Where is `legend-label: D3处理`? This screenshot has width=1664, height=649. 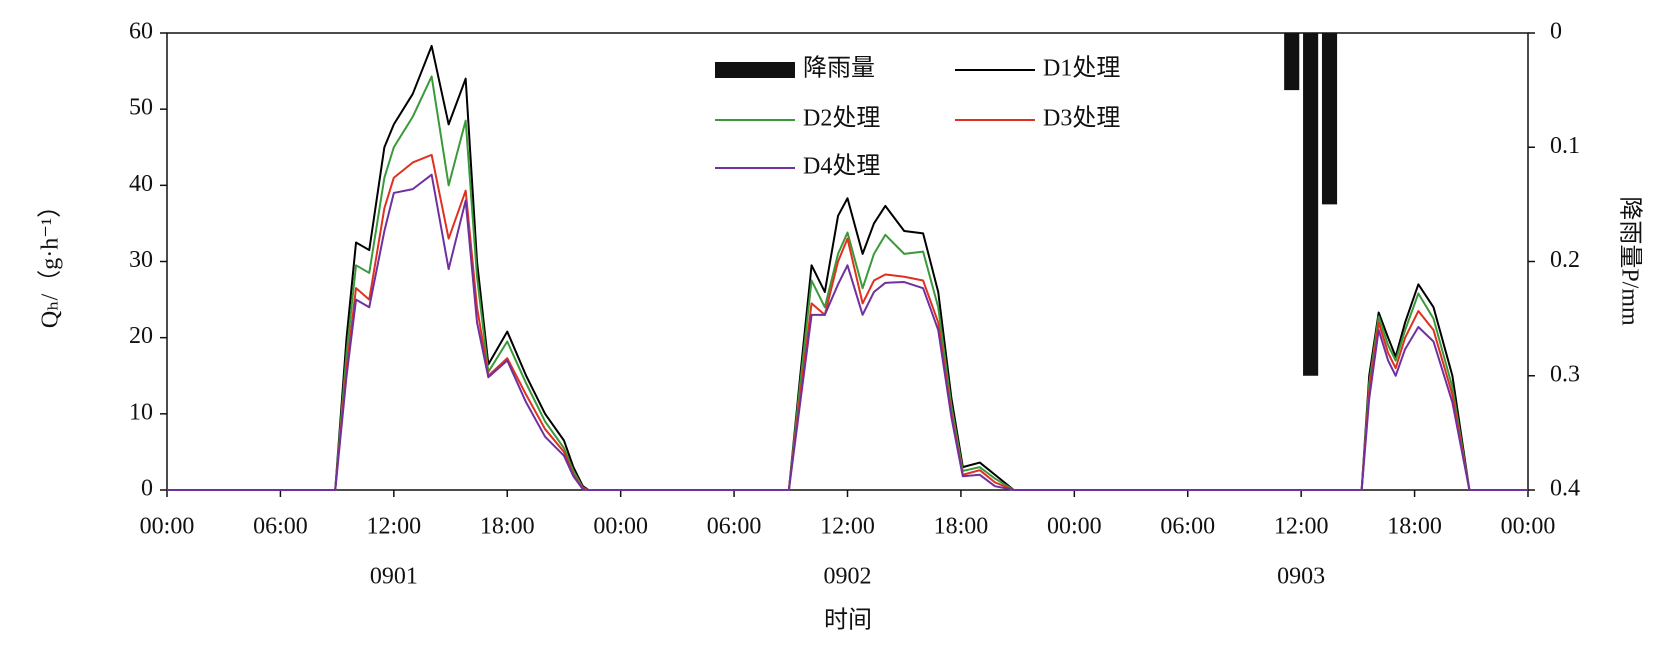
legend-label: D3处理 is located at coordinates (1081, 118).